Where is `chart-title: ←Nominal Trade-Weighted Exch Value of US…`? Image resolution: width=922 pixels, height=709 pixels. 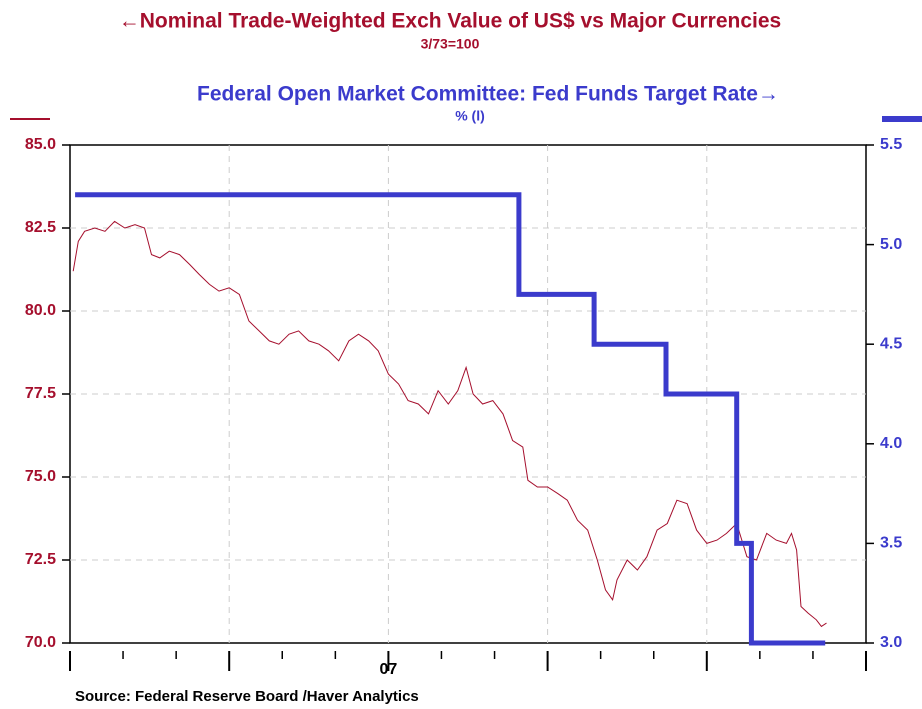
chart-title: ←Nominal Trade-Weighted Exch Value of US… is located at coordinates (450, 21).